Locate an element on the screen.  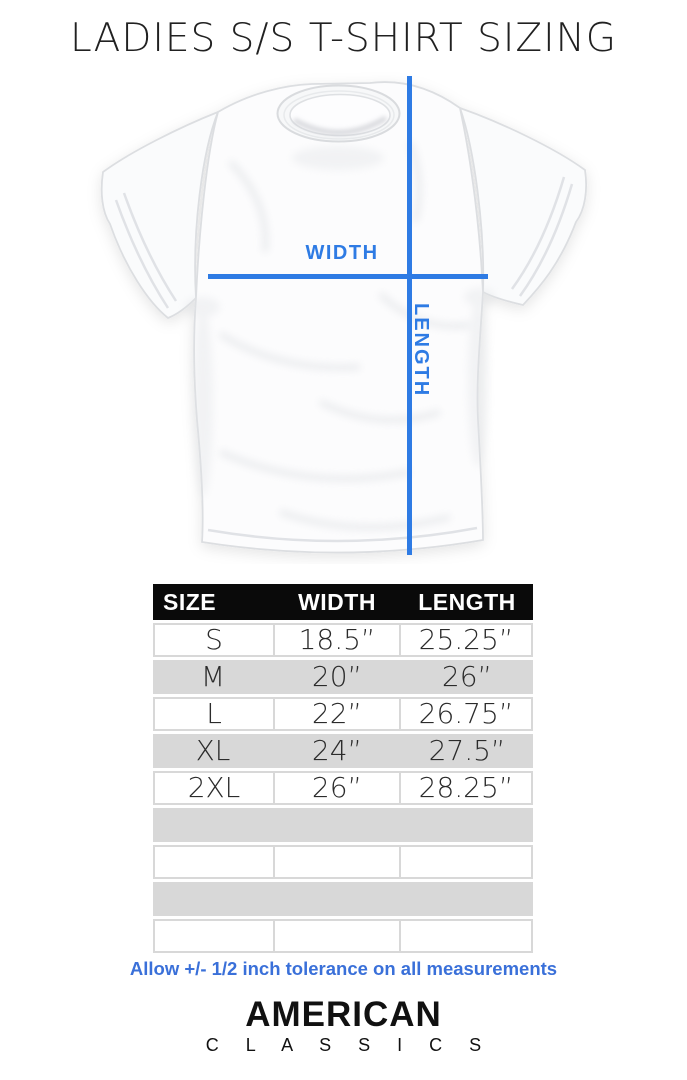
brand-logo: AMERICAN C L A S S I C S is located at coordinates (343, 1025).